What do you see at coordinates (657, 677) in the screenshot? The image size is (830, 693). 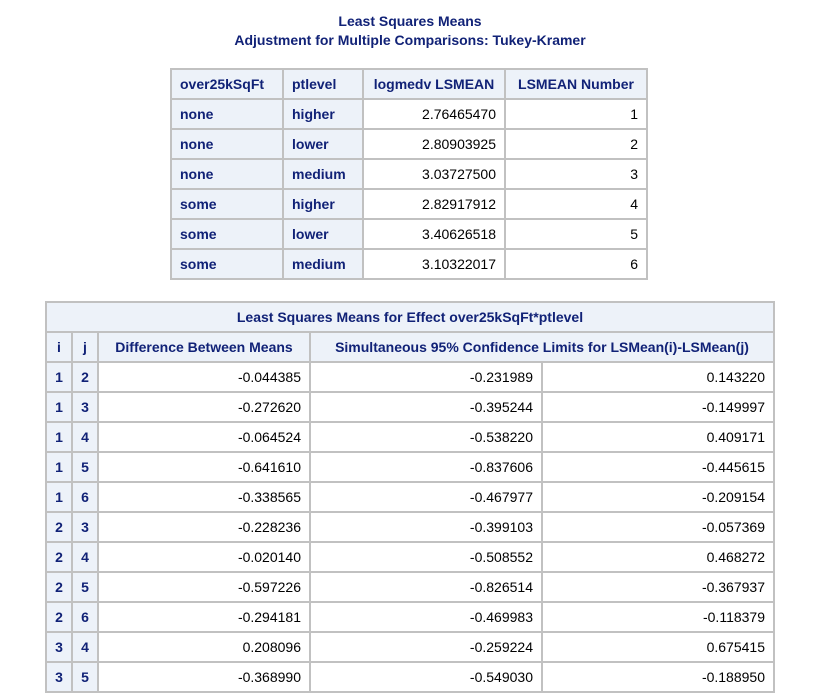 I see `cell-upper-limit: -0.188950` at bounding box center [657, 677].